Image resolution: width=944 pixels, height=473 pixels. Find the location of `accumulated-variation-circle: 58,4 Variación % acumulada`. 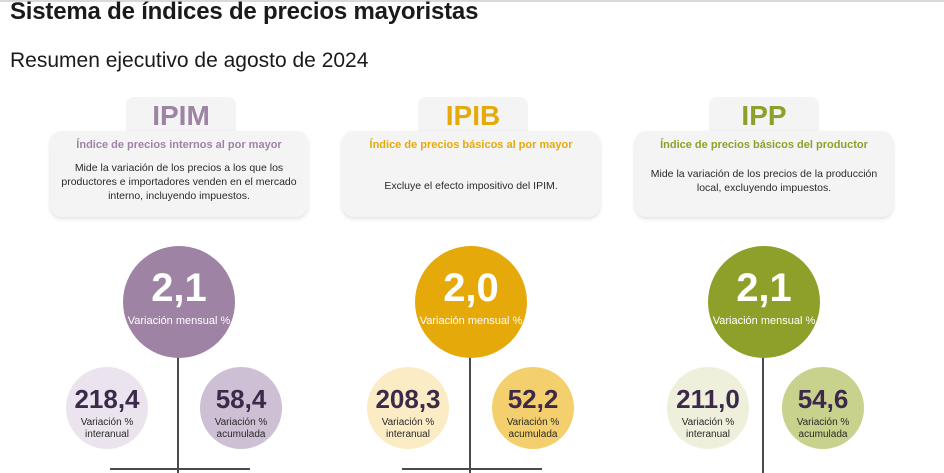

accumulated-variation-circle: 58,4 Variación % acumulada is located at coordinates (241, 408).